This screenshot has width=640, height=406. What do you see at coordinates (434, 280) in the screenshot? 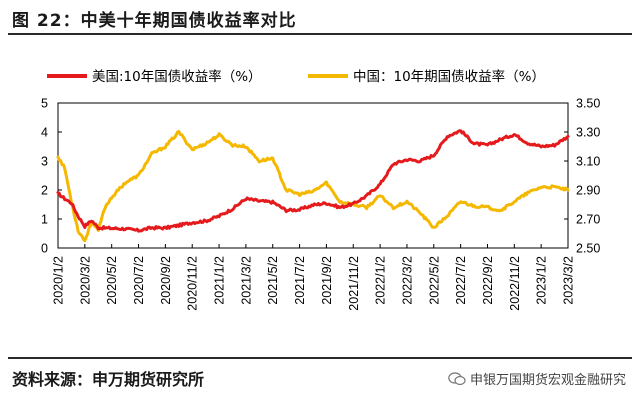
I see `x-tick-label: 2022/5/2` at bounding box center [434, 280].